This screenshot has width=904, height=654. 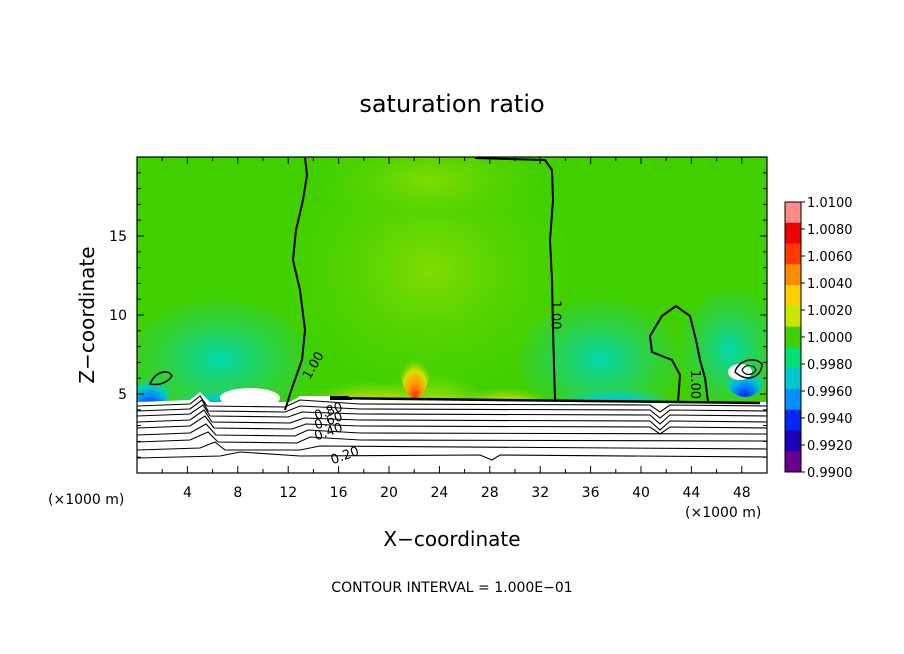 I want to click on colorbar-label: 0.9960, so click(x=830, y=392).